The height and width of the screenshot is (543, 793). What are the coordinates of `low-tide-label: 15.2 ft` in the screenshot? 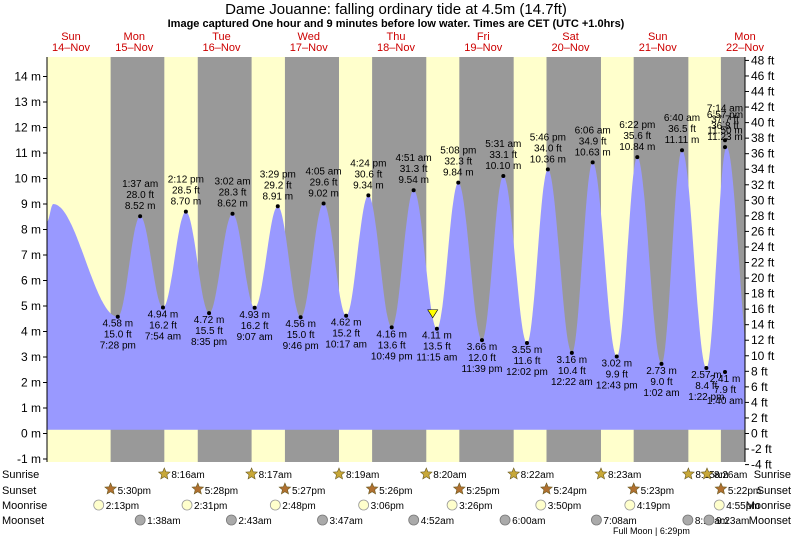 It's located at (346, 334).